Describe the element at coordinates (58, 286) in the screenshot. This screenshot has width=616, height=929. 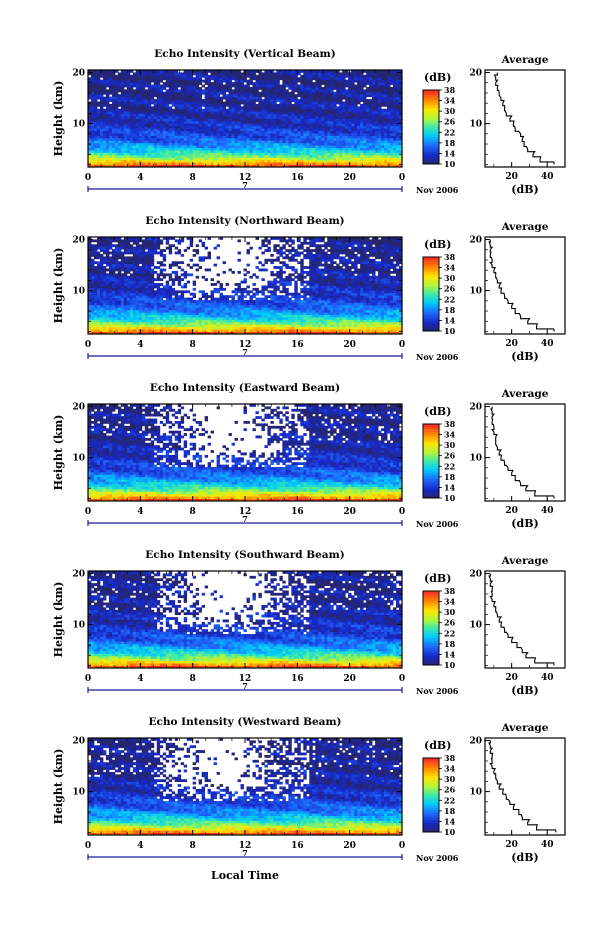
I see `y-axis-label: Height (km)` at that location.